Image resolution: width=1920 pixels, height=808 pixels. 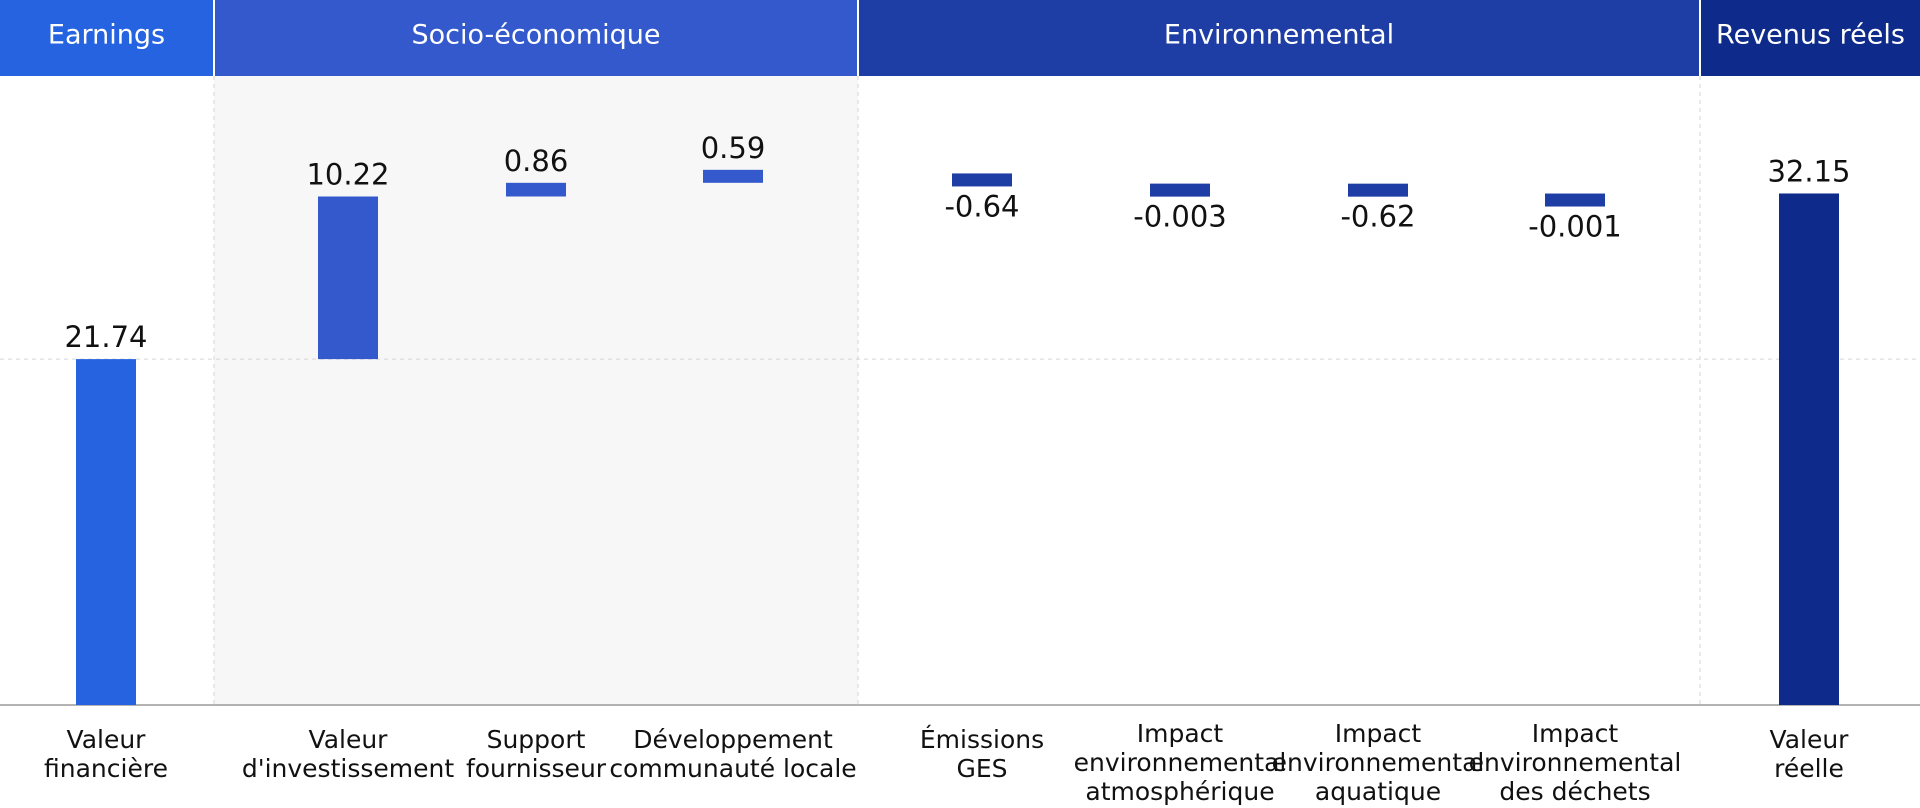 I want to click on group-header-label: Socio-économique, so click(x=535, y=35).